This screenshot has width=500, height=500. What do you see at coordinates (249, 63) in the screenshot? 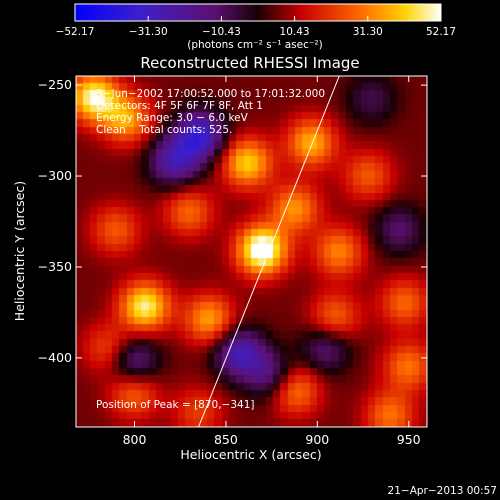
I see `chart-title: Reconstructed RHESSI Image` at bounding box center [249, 63].